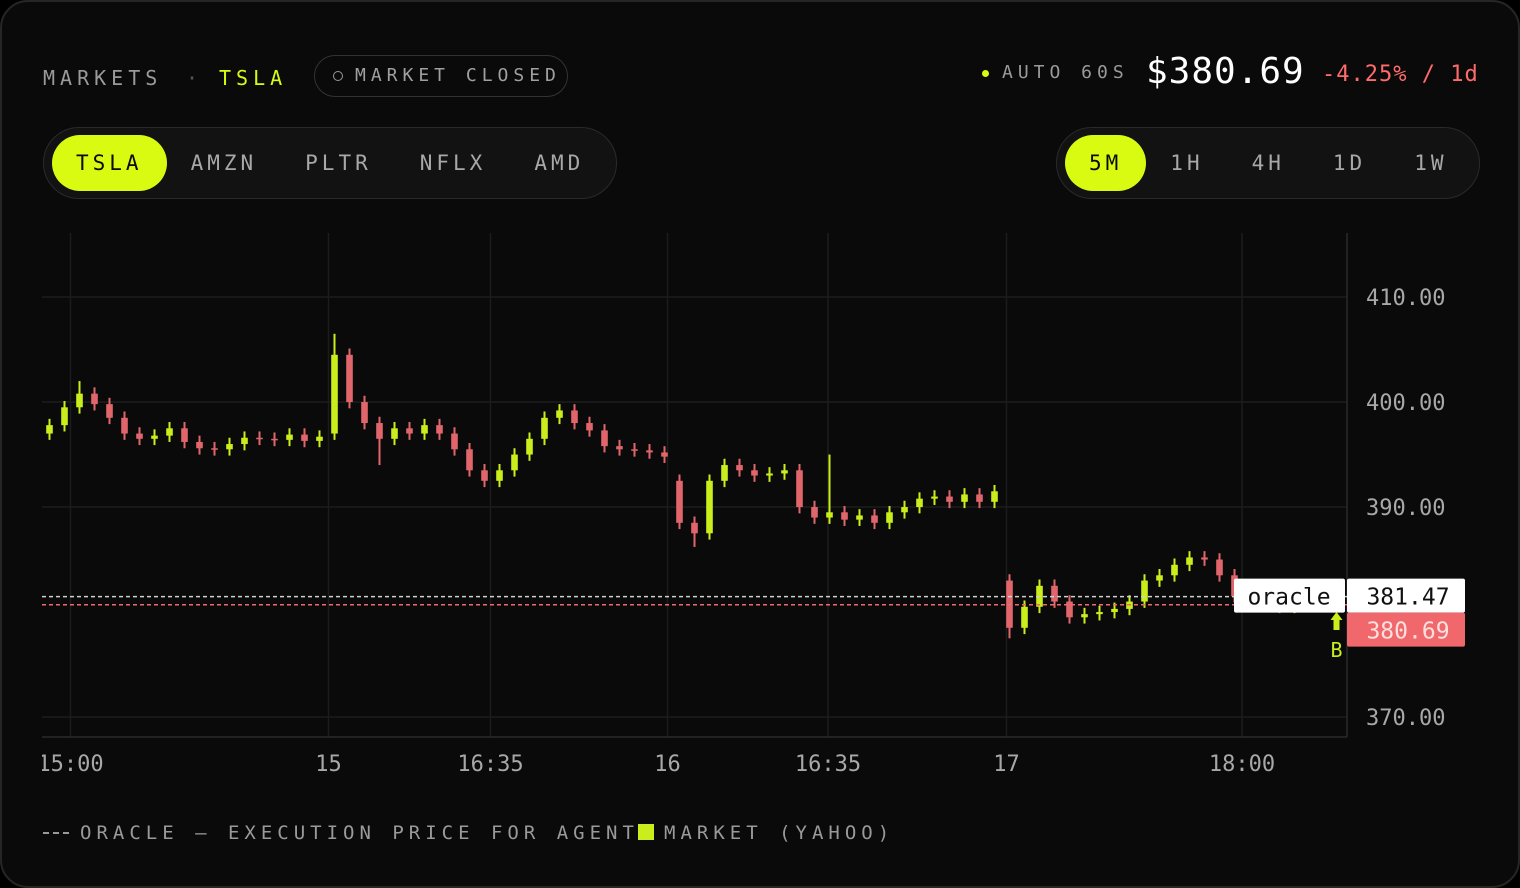 The image size is (1520, 888). I want to click on oracle-value: 381.47, so click(1407, 598).